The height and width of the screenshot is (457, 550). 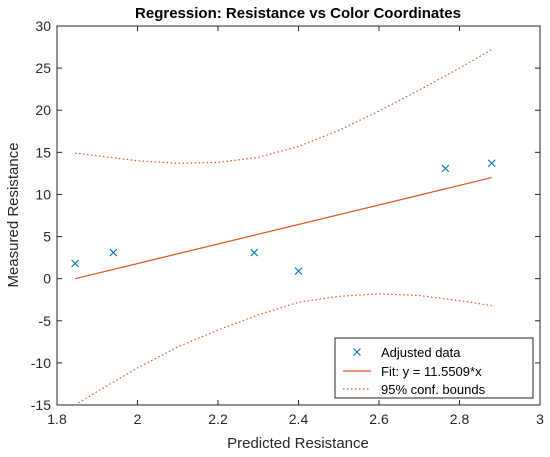 What do you see at coordinates (43, 194) in the screenshot?
I see `y-tick-label: 10` at bounding box center [43, 194].